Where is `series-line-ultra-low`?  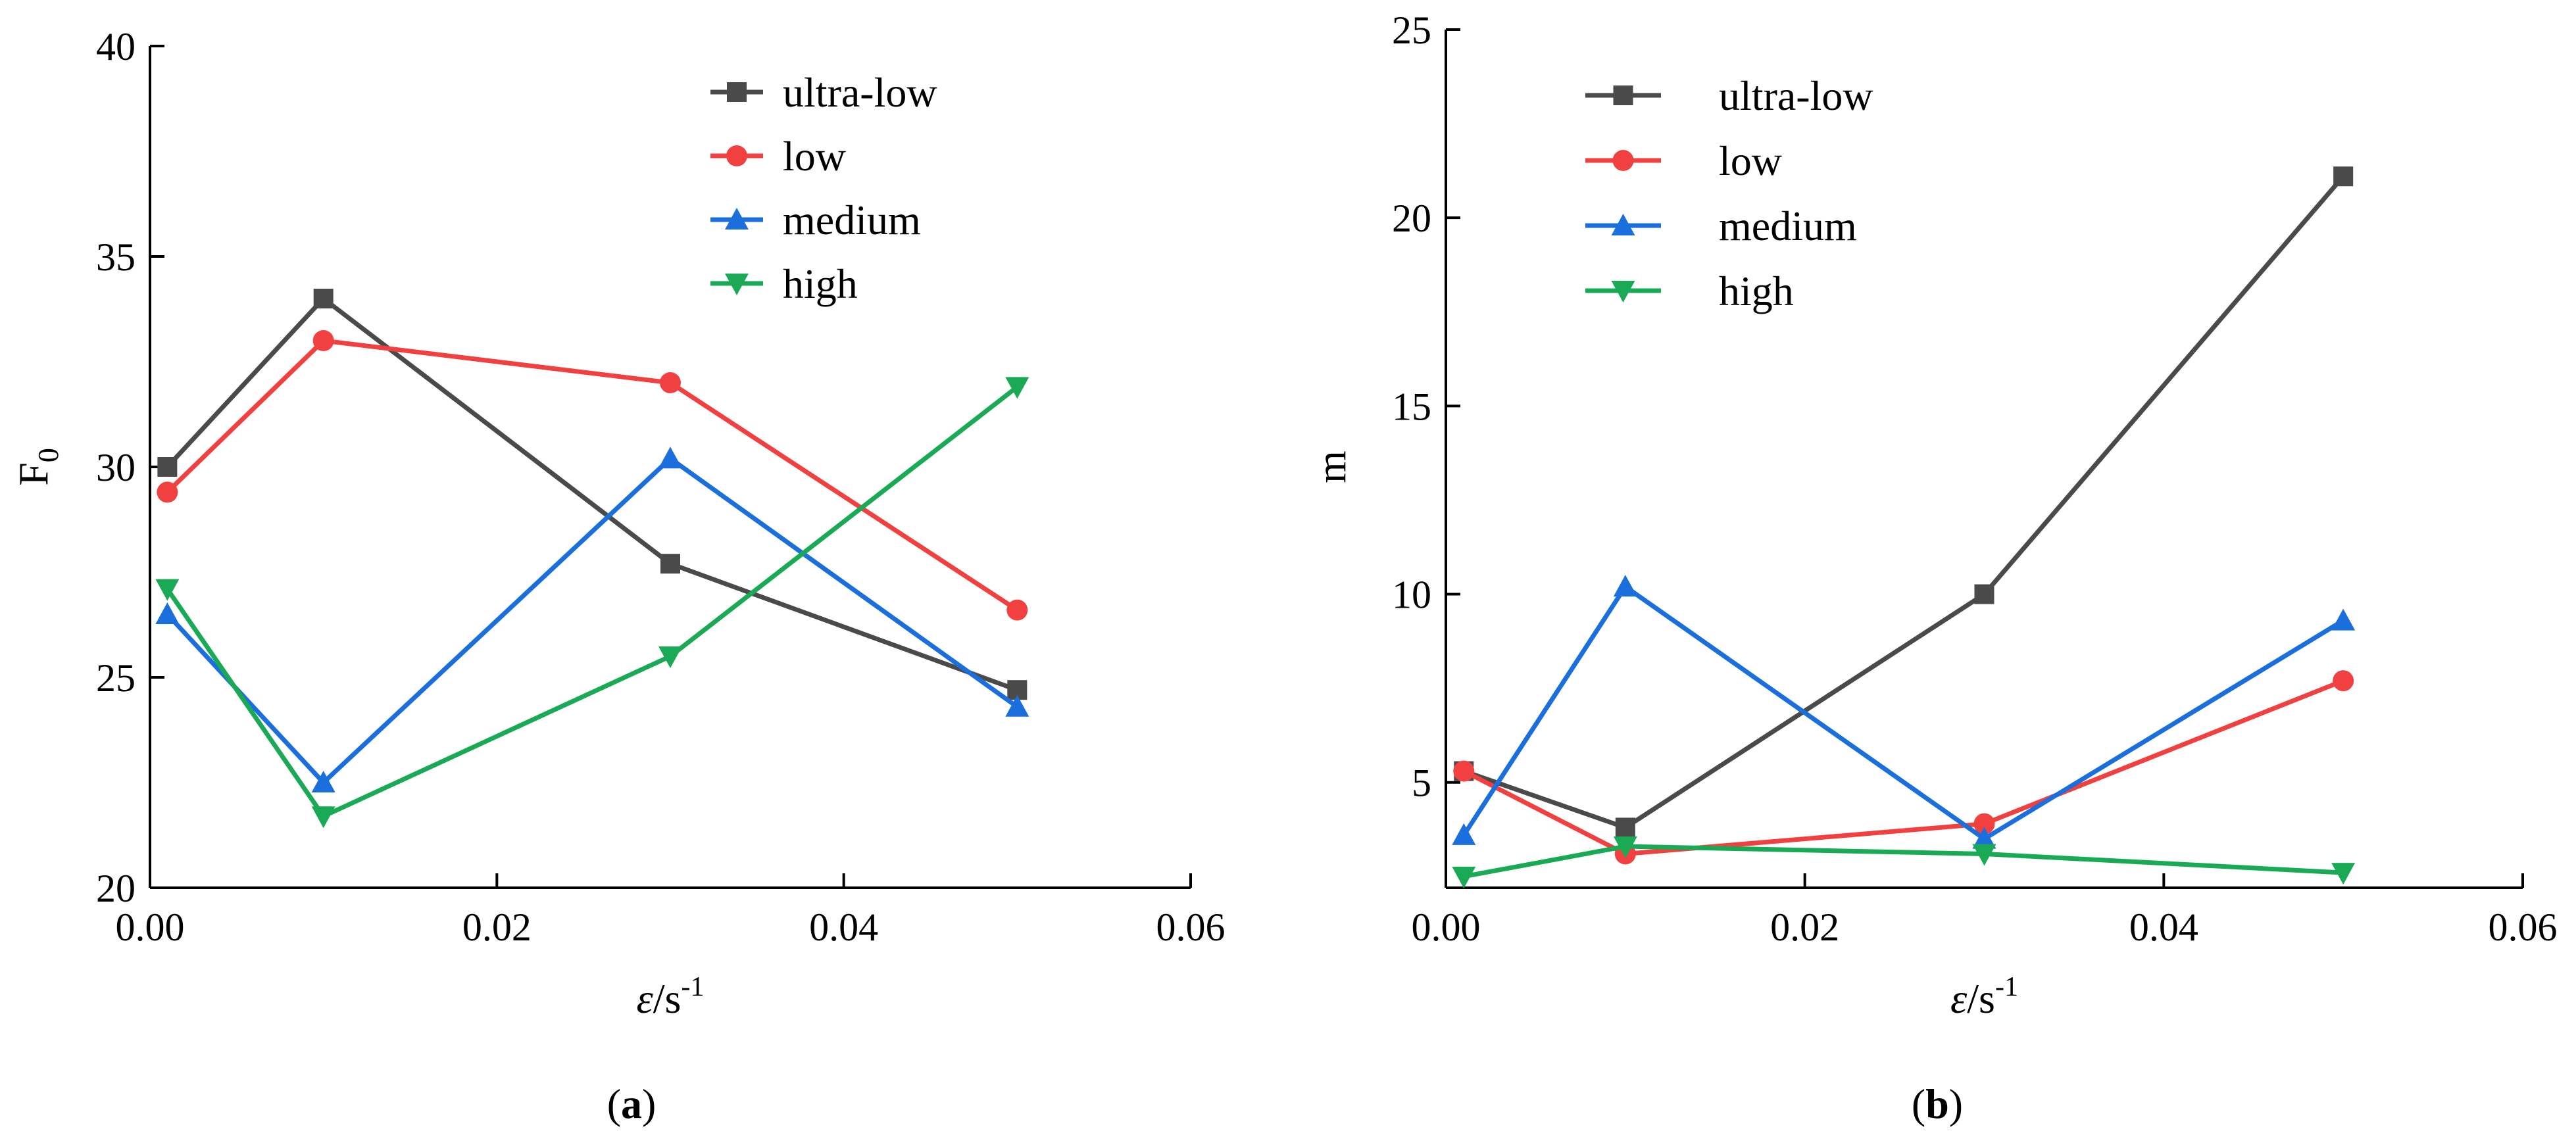
series-line-ultra-low is located at coordinates (591, 493).